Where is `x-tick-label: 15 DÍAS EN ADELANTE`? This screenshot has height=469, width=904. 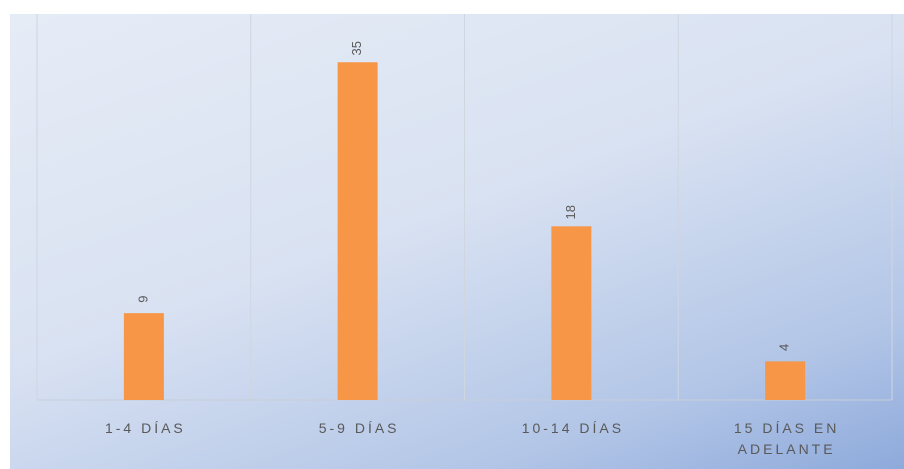 x-tick-label: 15 DÍAS EN ADELANTE is located at coordinates (786, 438).